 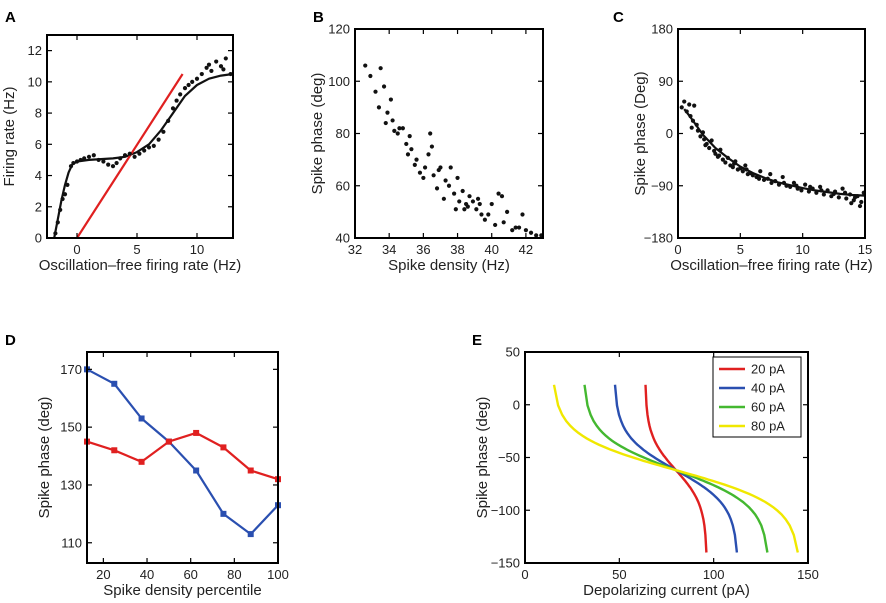 I want to click on x-tick-label: 10, so click(x=197, y=249).